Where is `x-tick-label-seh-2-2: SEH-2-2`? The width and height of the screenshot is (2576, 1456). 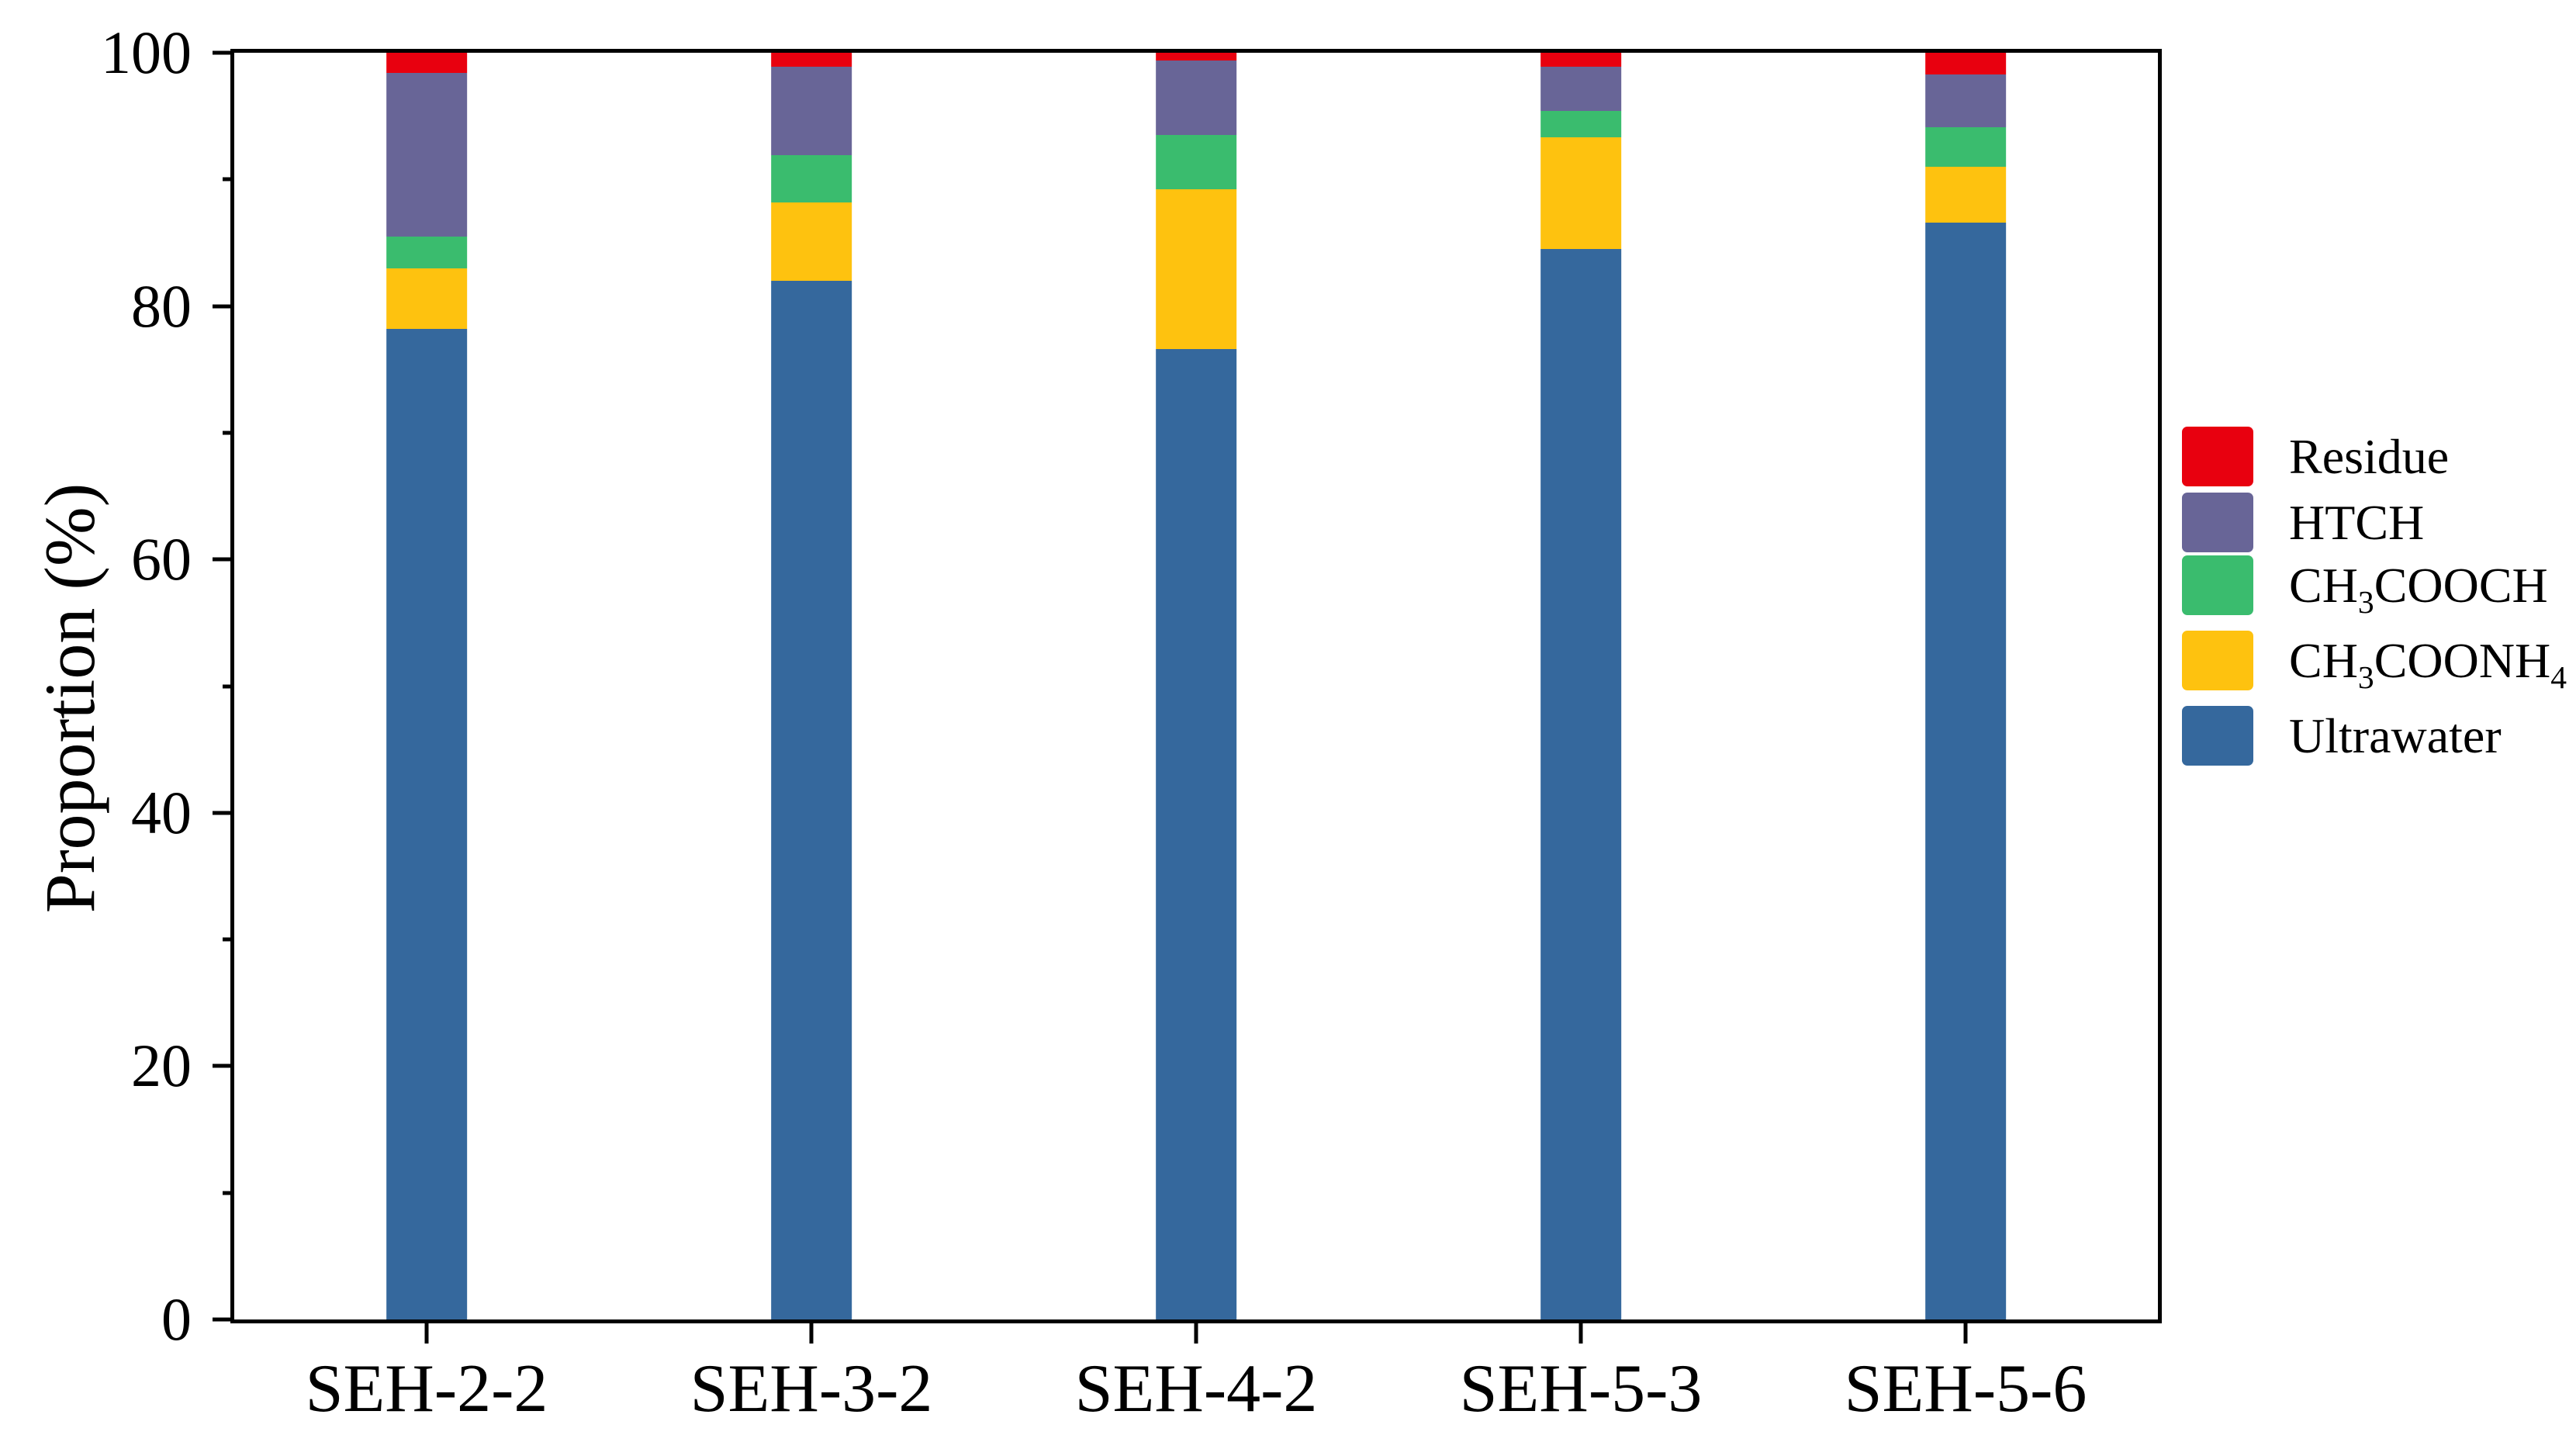
x-tick-label-seh-2-2: SEH-2-2 is located at coordinates (426, 1389).